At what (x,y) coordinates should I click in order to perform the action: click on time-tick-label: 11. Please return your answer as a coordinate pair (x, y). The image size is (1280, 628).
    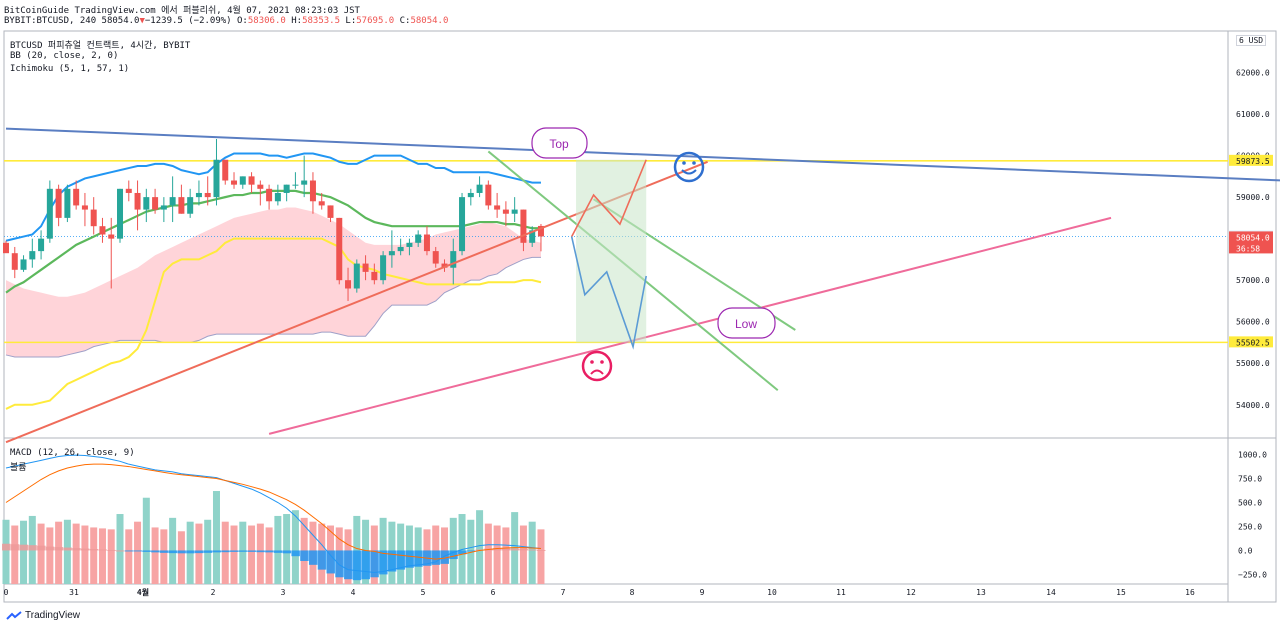
    Looking at the image, I should click on (841, 592).